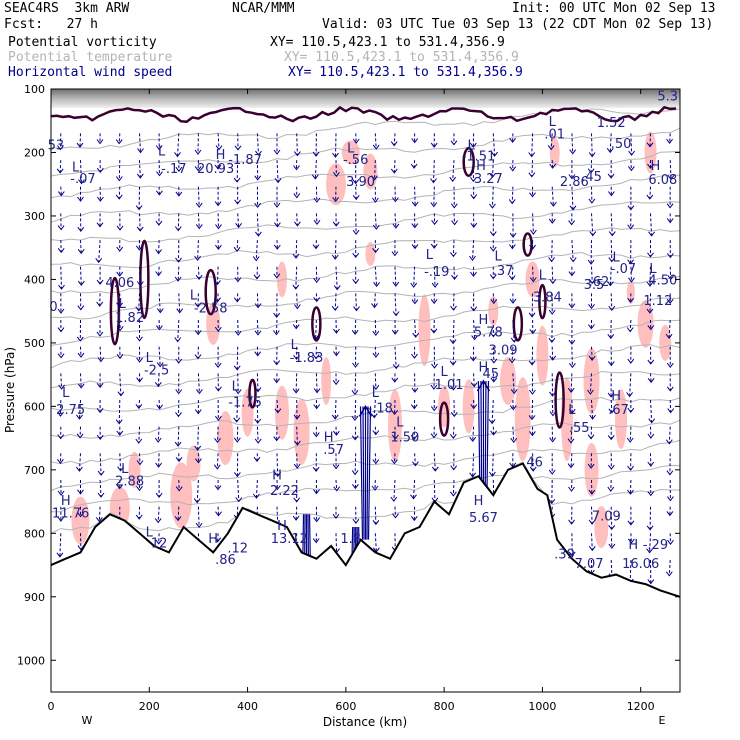 Image resolution: width=740 pixels, height=740 pixels. I want to click on extremum-label: .67, so click(618, 410).